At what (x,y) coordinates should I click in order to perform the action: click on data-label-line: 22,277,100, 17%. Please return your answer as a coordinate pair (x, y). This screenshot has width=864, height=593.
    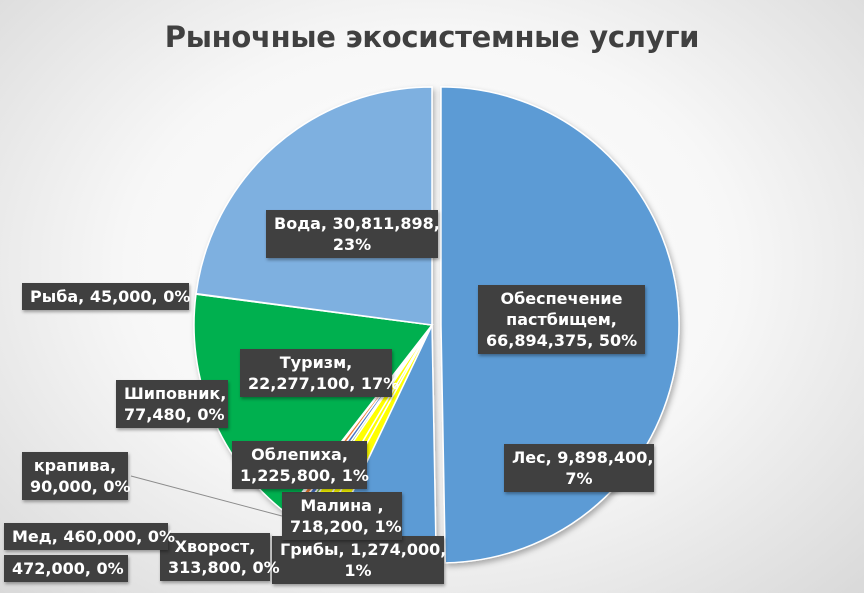
    Looking at the image, I should click on (324, 383).